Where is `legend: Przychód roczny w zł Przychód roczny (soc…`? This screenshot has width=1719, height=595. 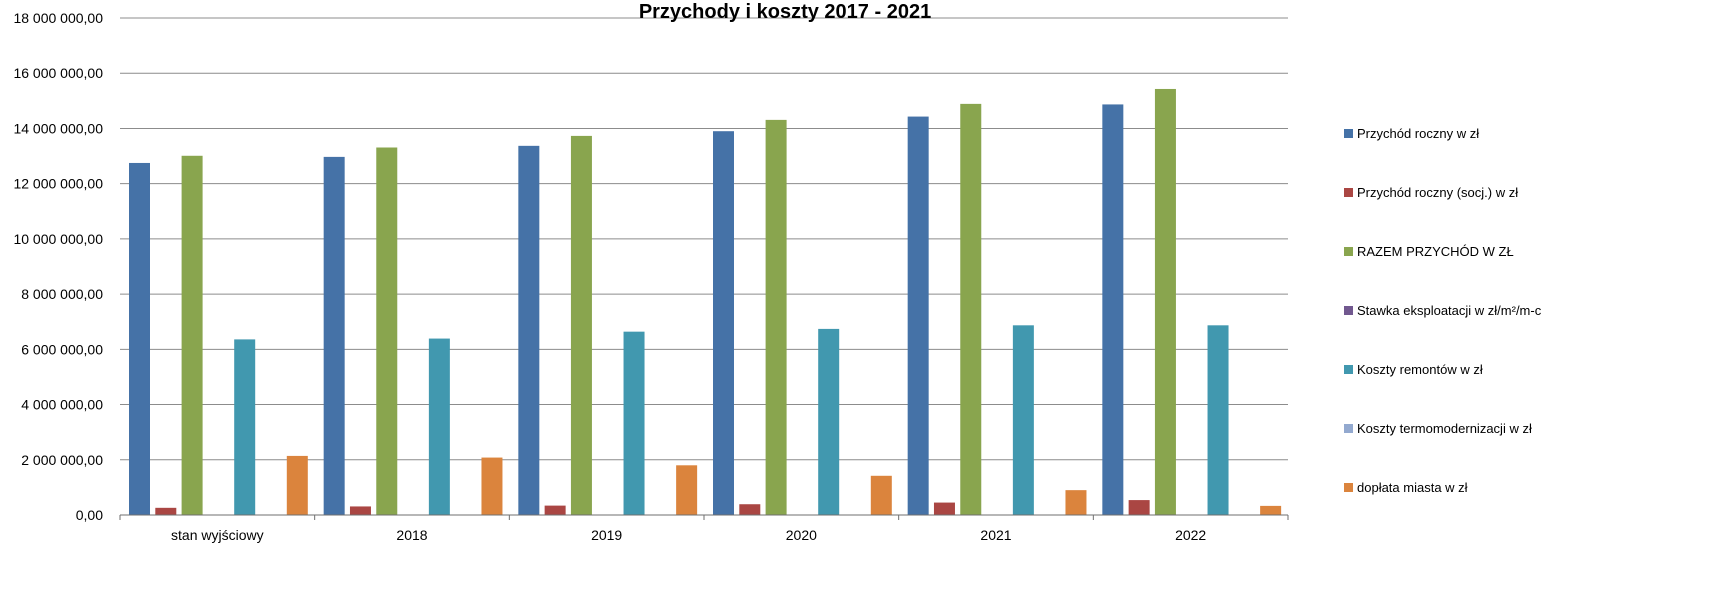 legend: Przychód roczny w zł Przychód roczny (soc… is located at coordinates (1443, 310).